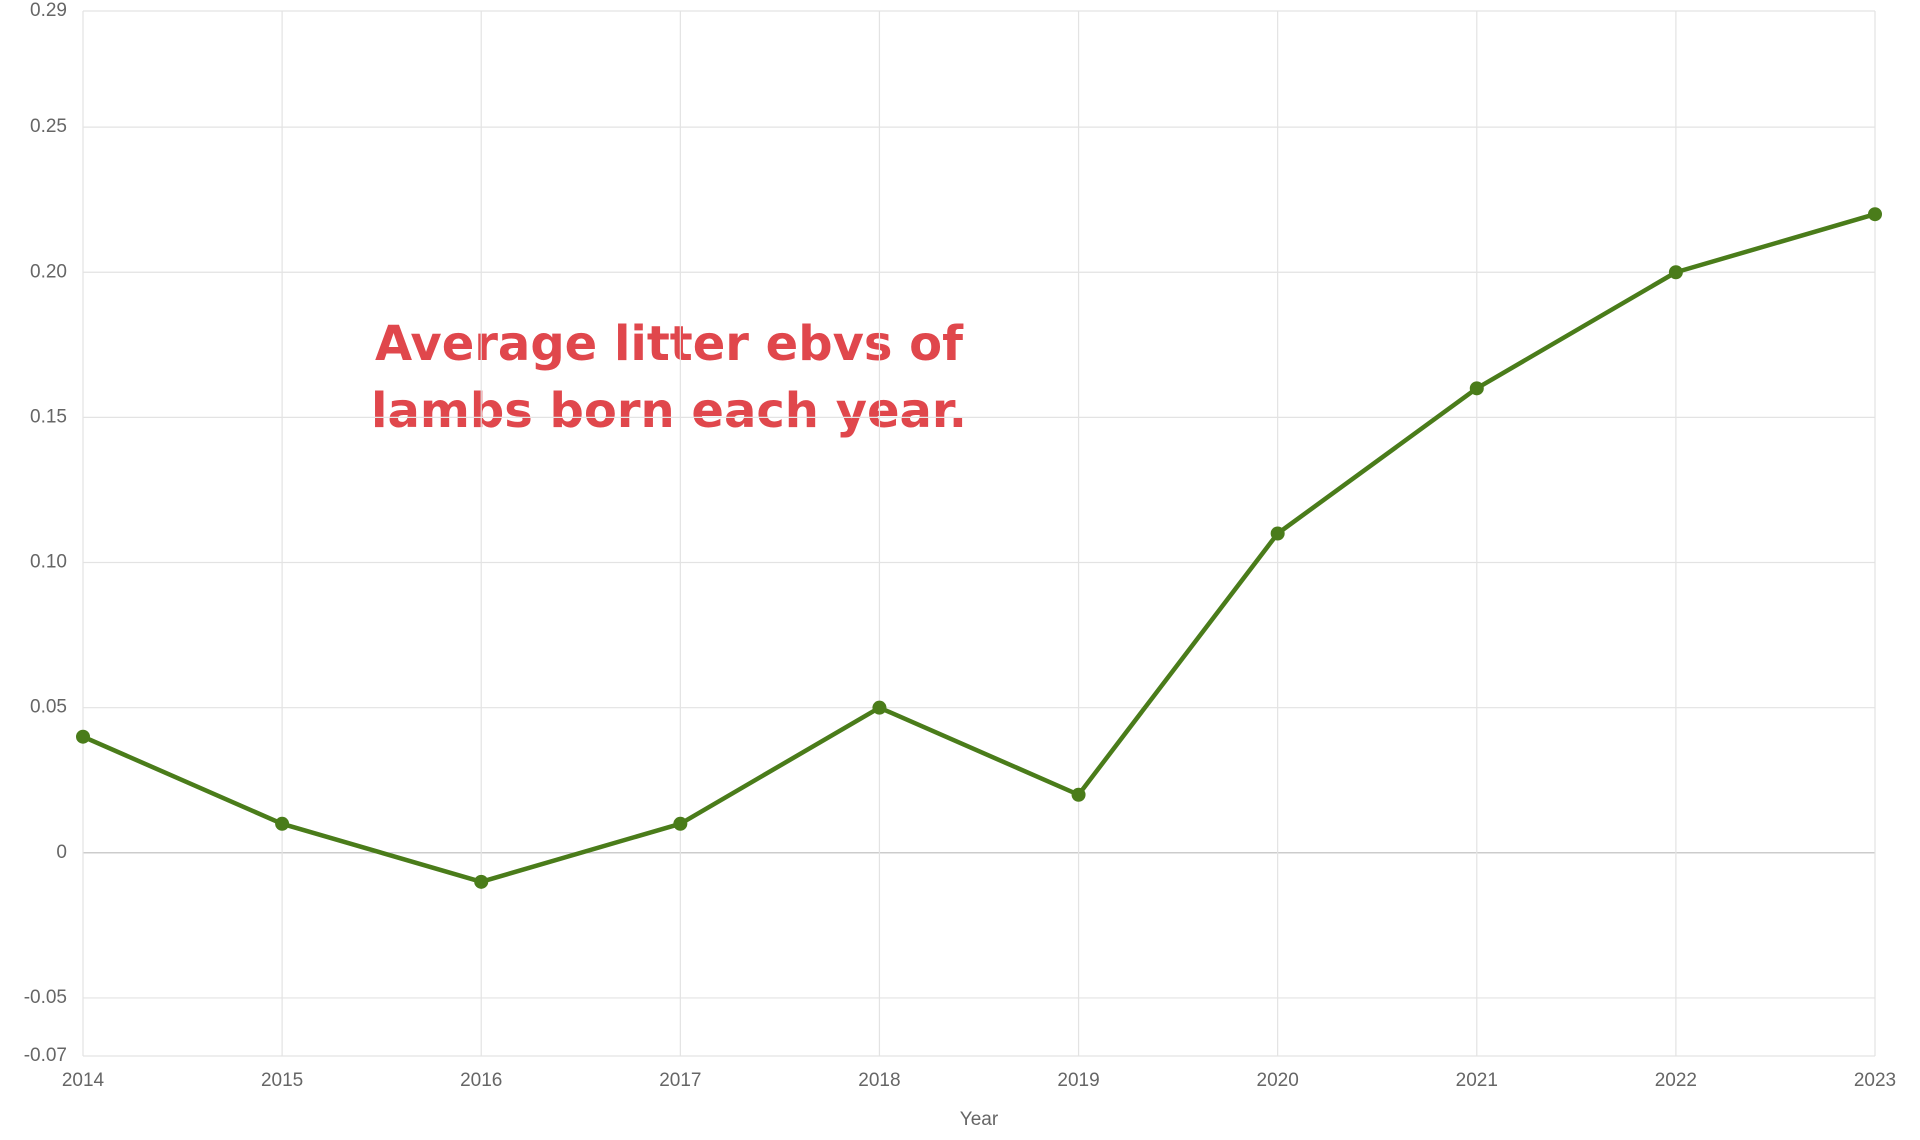 The height and width of the screenshot is (1140, 1920). What do you see at coordinates (669, 344) in the screenshot?
I see `chart-title: Average litter ebvs of` at bounding box center [669, 344].